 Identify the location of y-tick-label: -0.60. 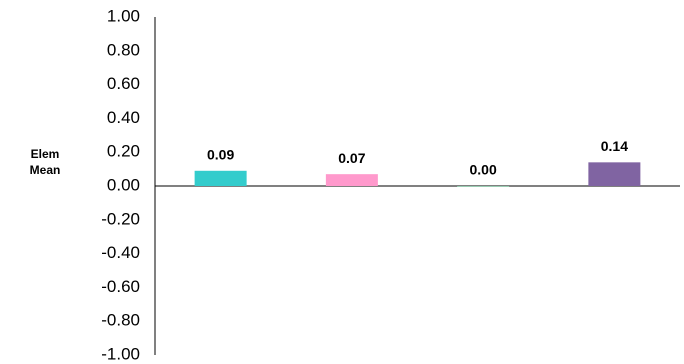
(120, 286).